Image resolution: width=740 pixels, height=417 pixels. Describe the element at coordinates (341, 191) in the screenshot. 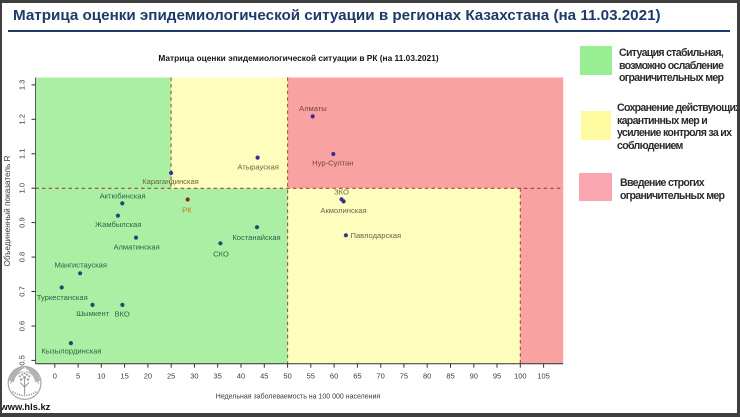

I see `svg-text: ЗКО` at that location.